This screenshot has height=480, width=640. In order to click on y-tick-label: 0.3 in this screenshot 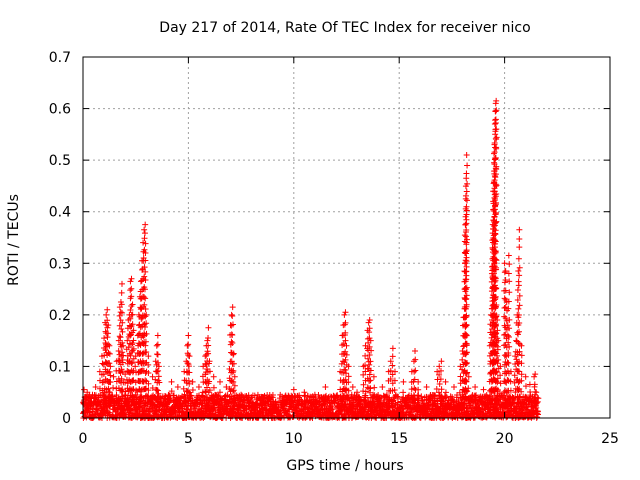, I will do `click(60, 264)`.